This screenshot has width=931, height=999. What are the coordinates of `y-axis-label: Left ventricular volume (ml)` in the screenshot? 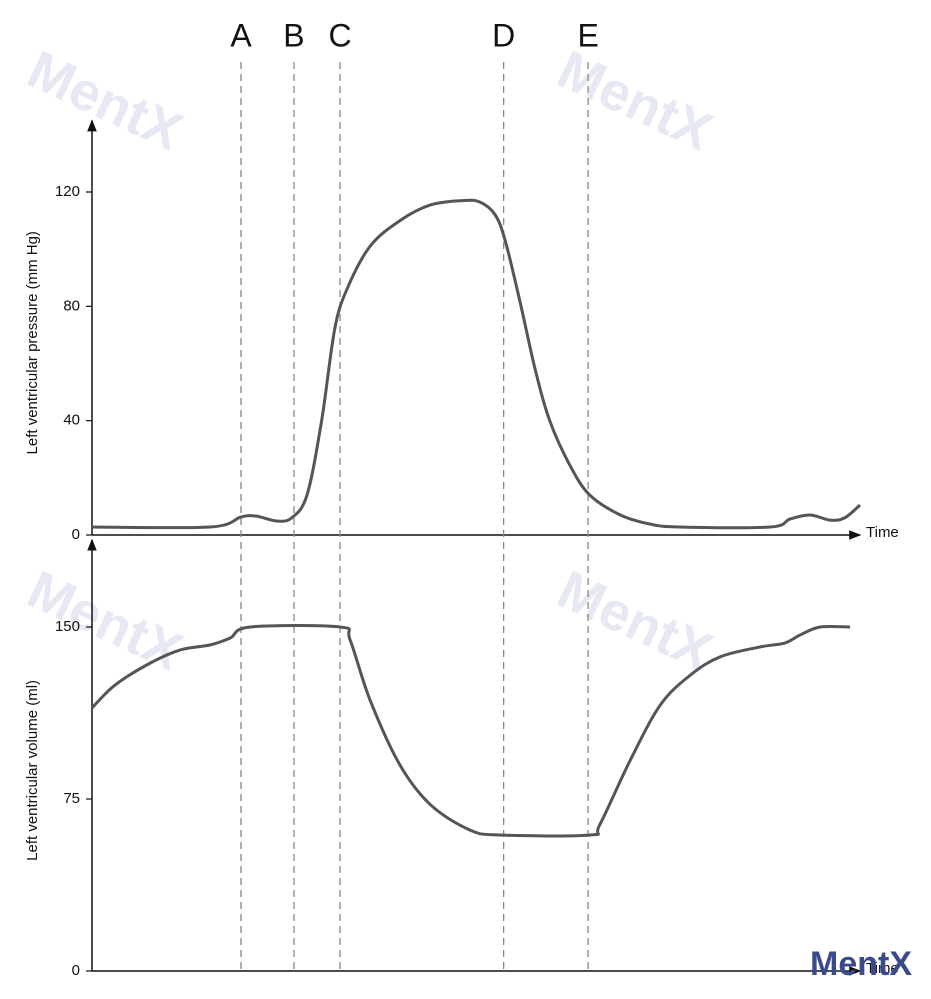 It's located at (32, 770).